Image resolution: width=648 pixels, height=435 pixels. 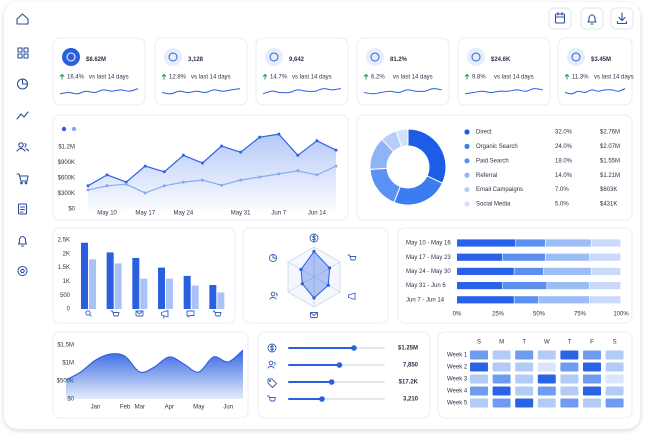 What do you see at coordinates (408, 349) in the screenshot?
I see `slider-value: $1.25M` at bounding box center [408, 349].